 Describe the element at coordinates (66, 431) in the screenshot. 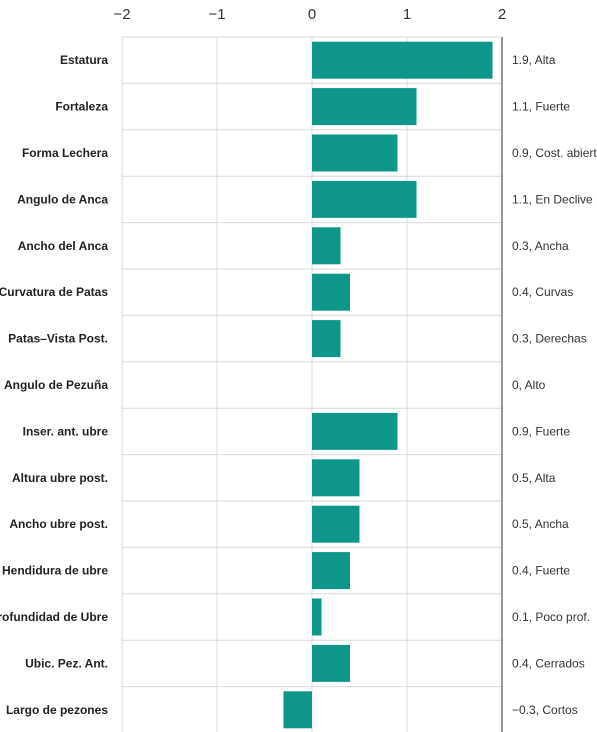

I see `category-label: Inser. ant. ubre` at that location.